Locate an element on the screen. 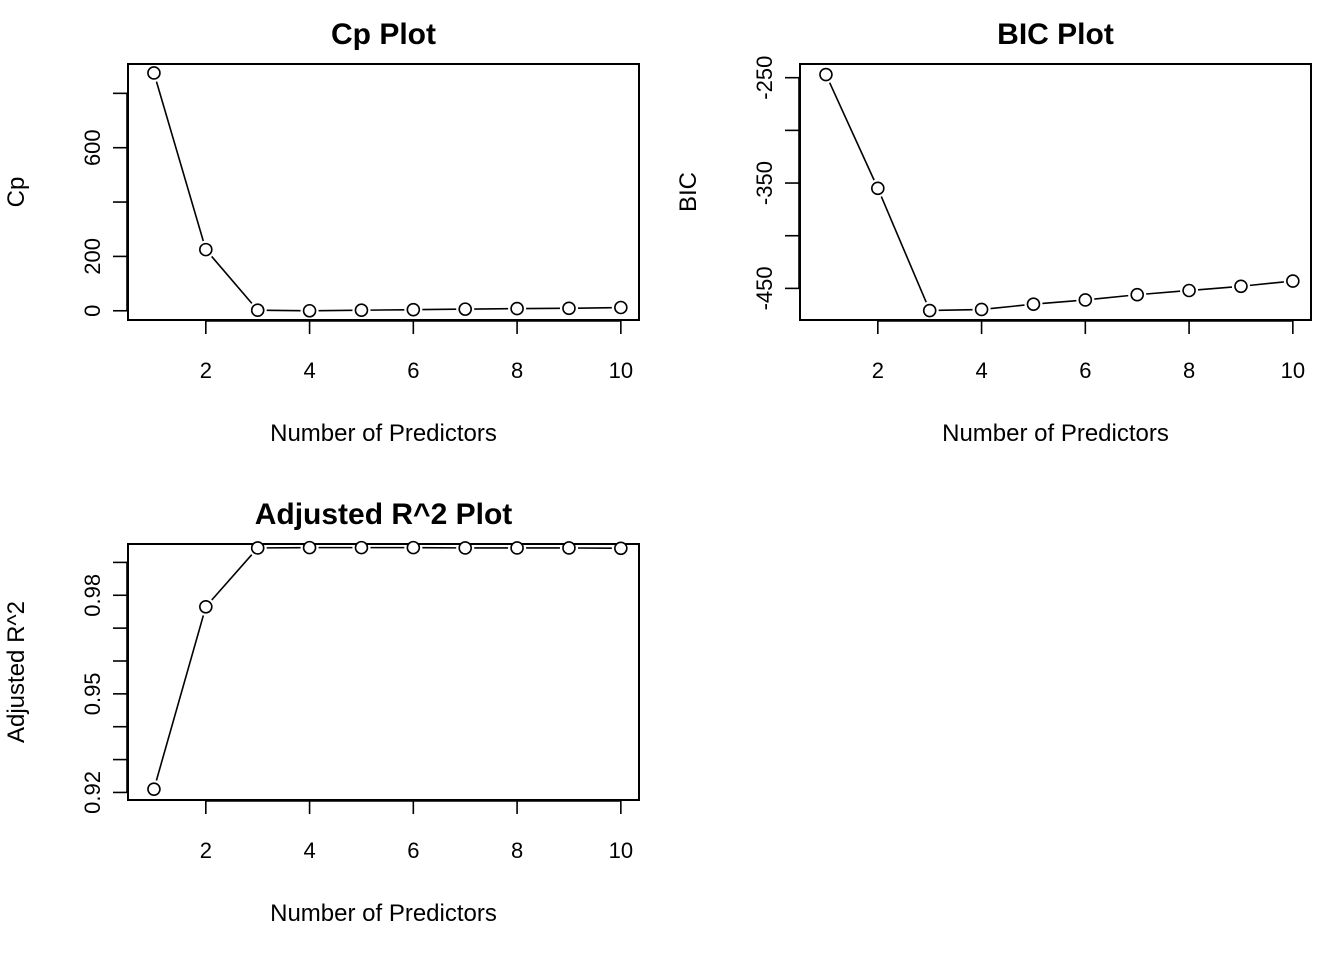 The image size is (1344, 960). y-tick-label: 0.95 is located at coordinates (92, 693).